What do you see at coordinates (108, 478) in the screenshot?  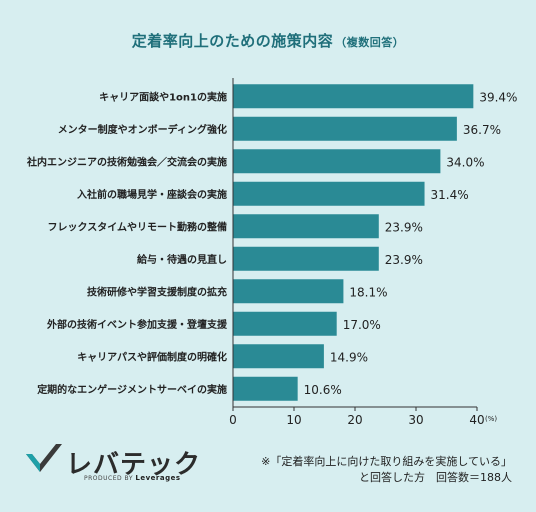 I see `produced-by-label: PRODUCED BY` at bounding box center [108, 478].